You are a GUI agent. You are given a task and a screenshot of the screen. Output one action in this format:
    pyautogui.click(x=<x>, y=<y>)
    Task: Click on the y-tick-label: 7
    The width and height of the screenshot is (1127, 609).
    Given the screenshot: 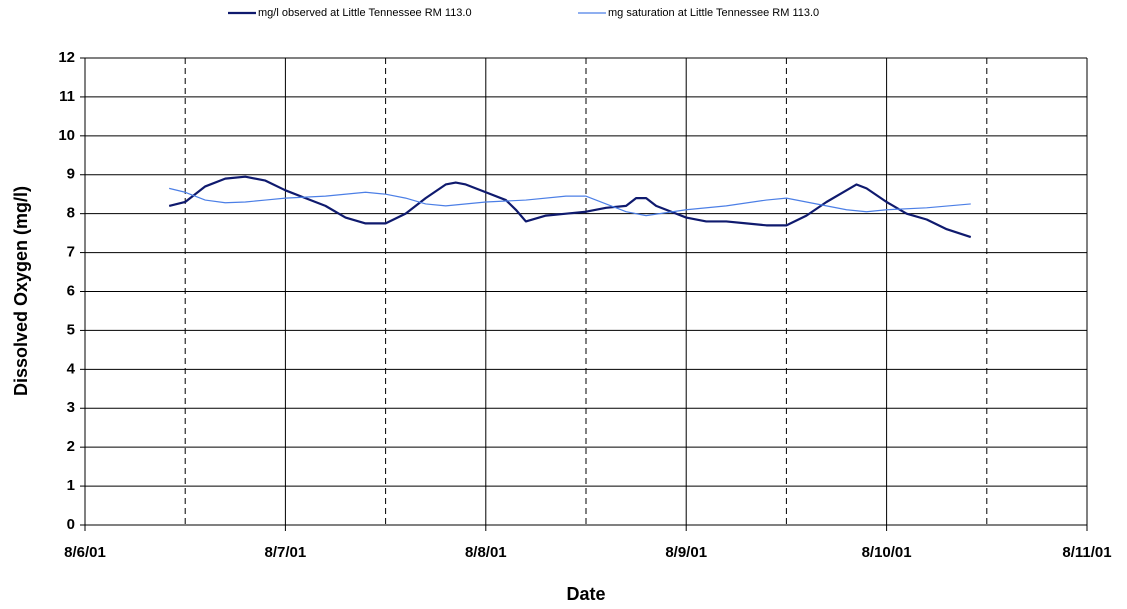 What is the action you would take?
    pyautogui.click(x=71, y=252)
    